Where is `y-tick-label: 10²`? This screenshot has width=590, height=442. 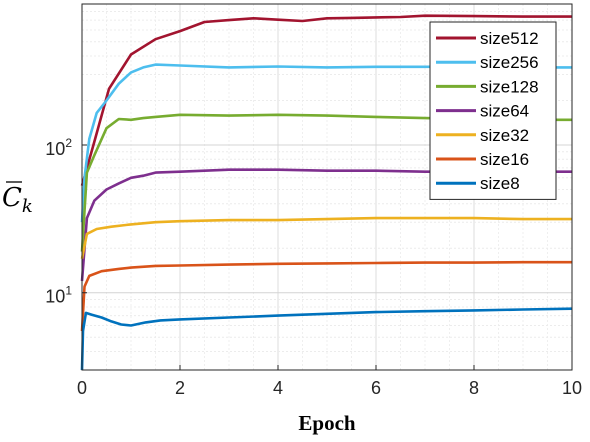 y-tick-label: 10² is located at coordinates (58, 147).